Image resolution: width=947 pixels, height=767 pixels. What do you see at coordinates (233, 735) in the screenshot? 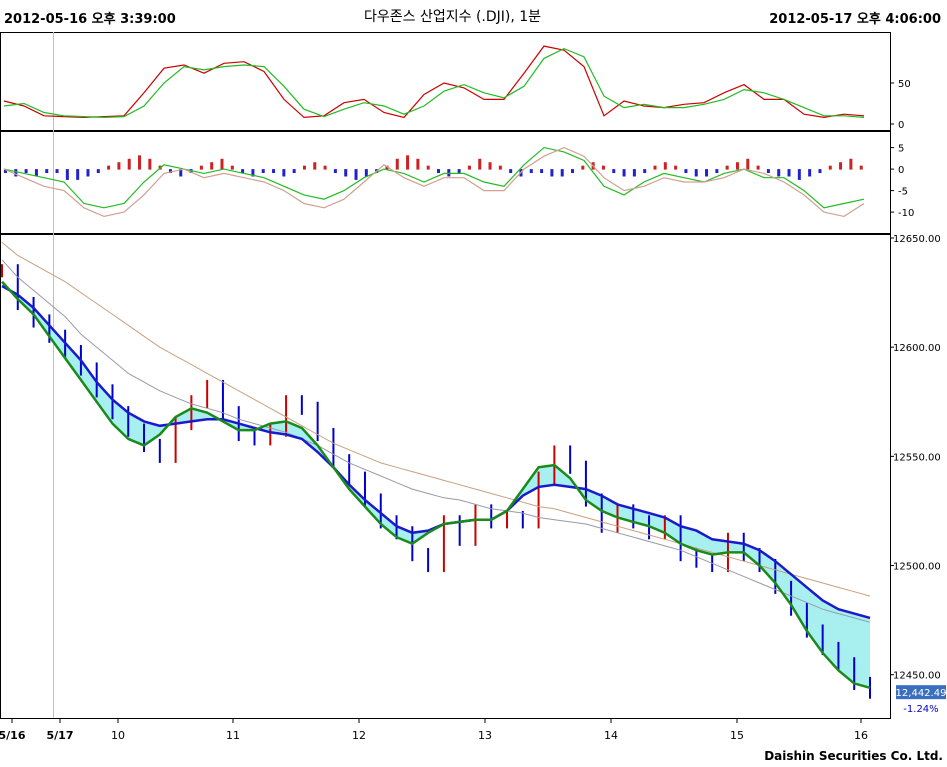
I see `x-tick-label-3: 11` at bounding box center [233, 735].